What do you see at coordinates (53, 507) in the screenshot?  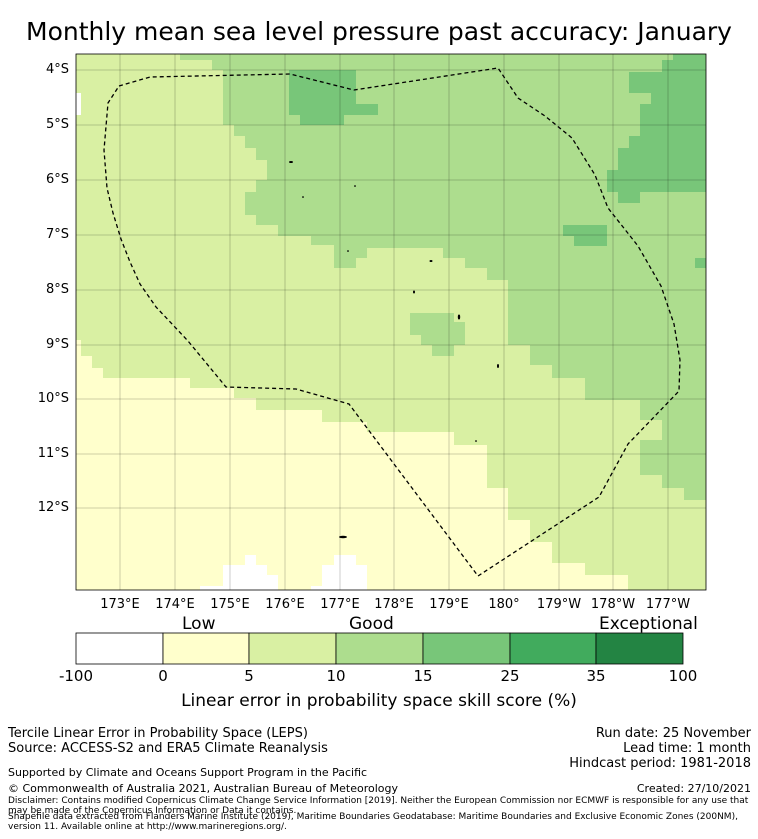 I see `lat-label: 12°S` at bounding box center [53, 507].